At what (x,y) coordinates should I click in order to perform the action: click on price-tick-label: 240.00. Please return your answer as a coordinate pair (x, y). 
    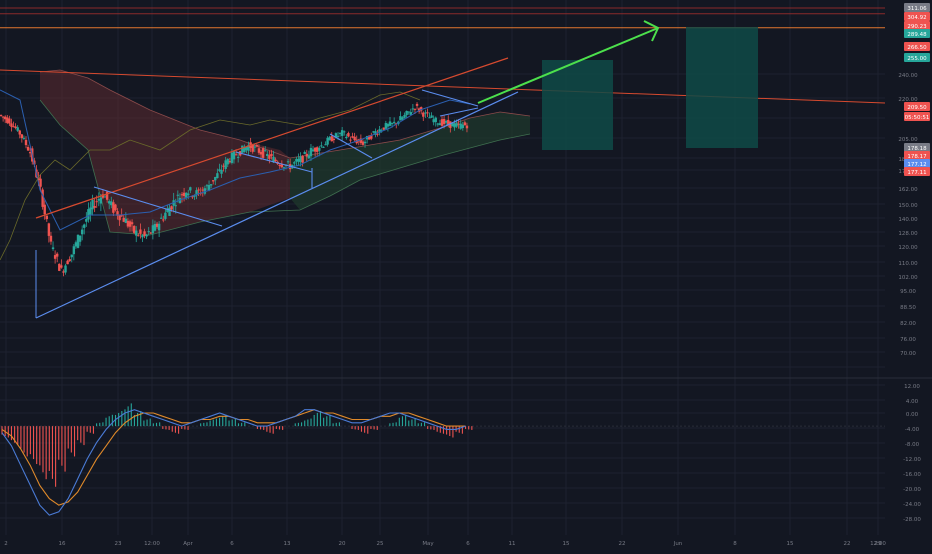
    Looking at the image, I should click on (908, 76).